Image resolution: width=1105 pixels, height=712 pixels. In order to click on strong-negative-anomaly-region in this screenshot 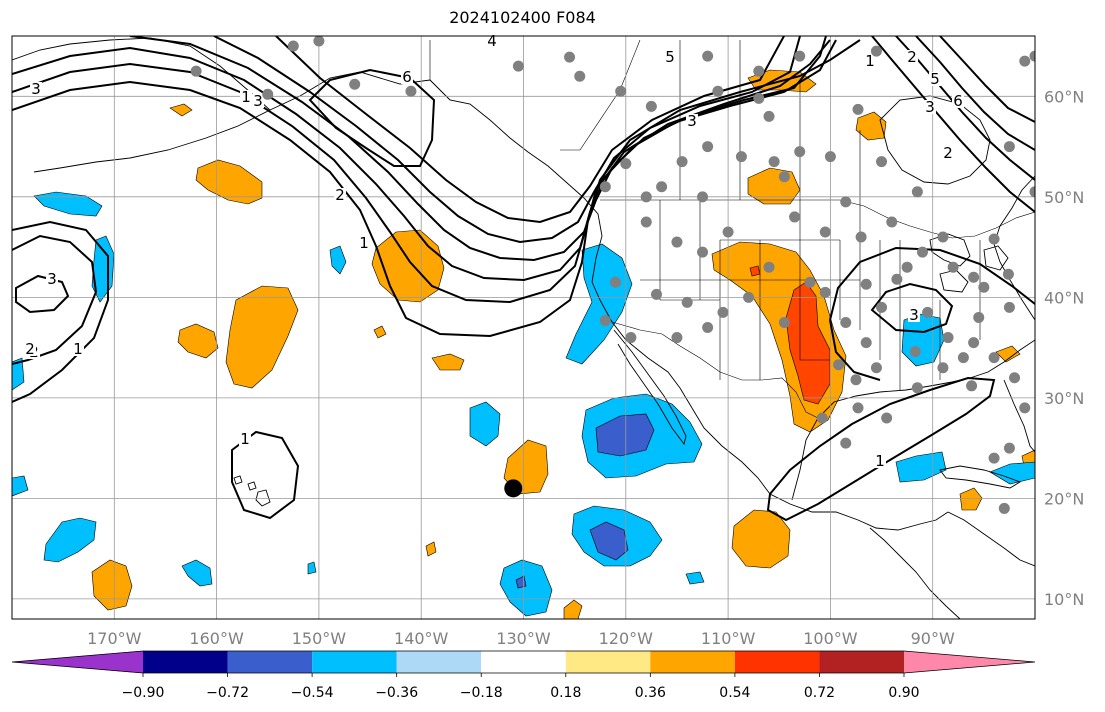, I will do `click(609, 541)`.